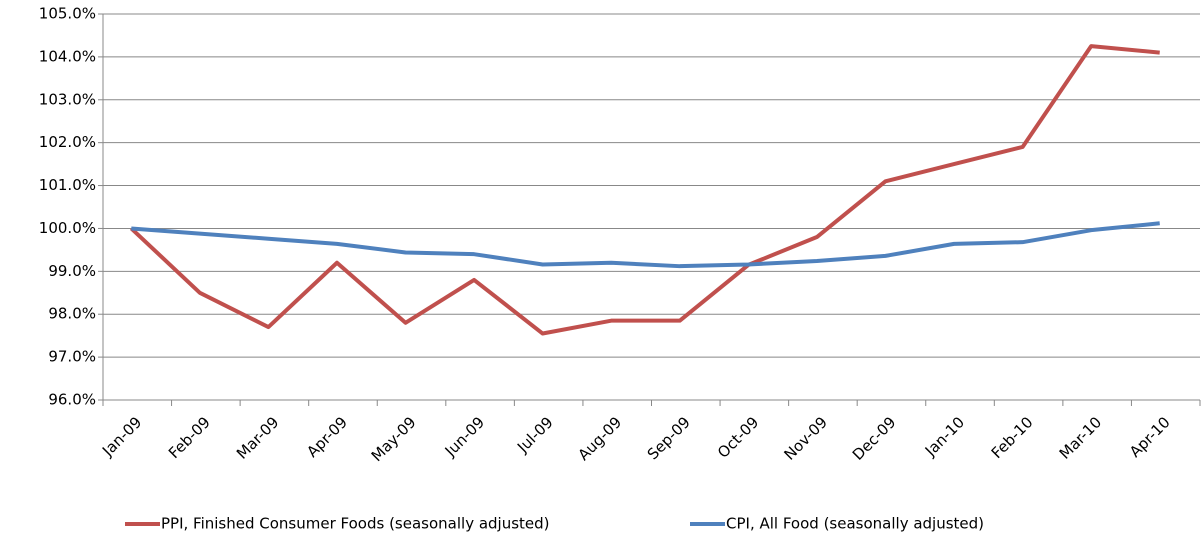 The height and width of the screenshot is (548, 1202). I want to click on y-tick-label: 99.0%, so click(72, 271).